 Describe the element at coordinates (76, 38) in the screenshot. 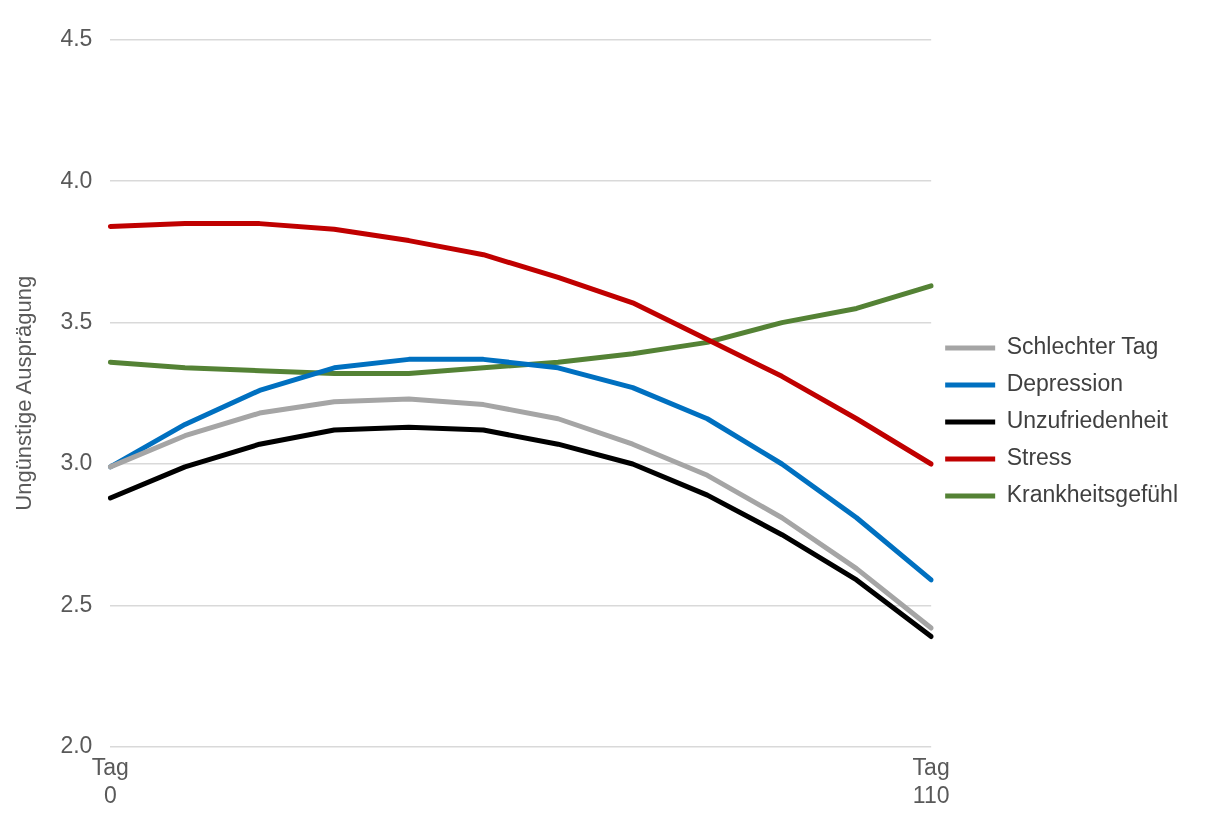

I see `y-tick-label: 4.5` at that location.